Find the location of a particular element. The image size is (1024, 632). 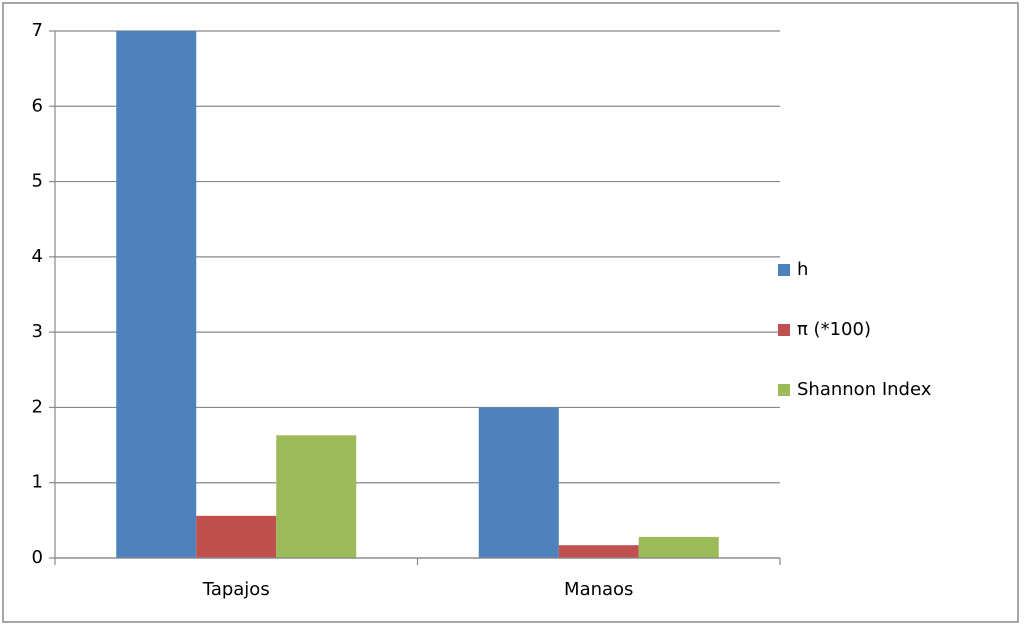

y-tick-label: 3 is located at coordinates (37, 331).